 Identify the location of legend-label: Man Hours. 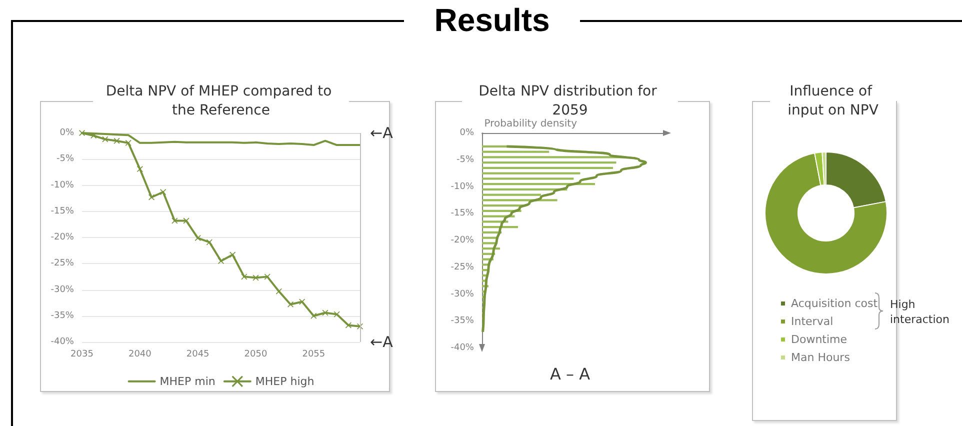
(820, 357).